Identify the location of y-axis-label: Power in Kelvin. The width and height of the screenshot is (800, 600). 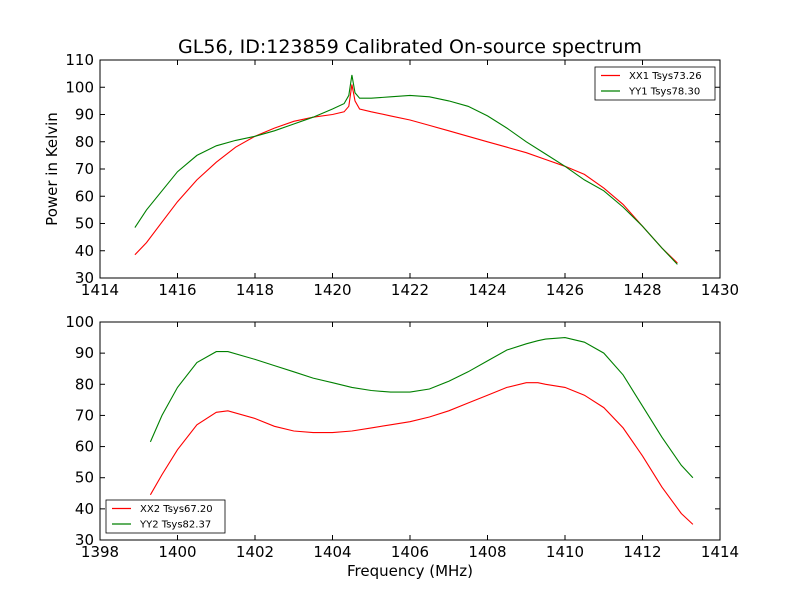
(52, 169).